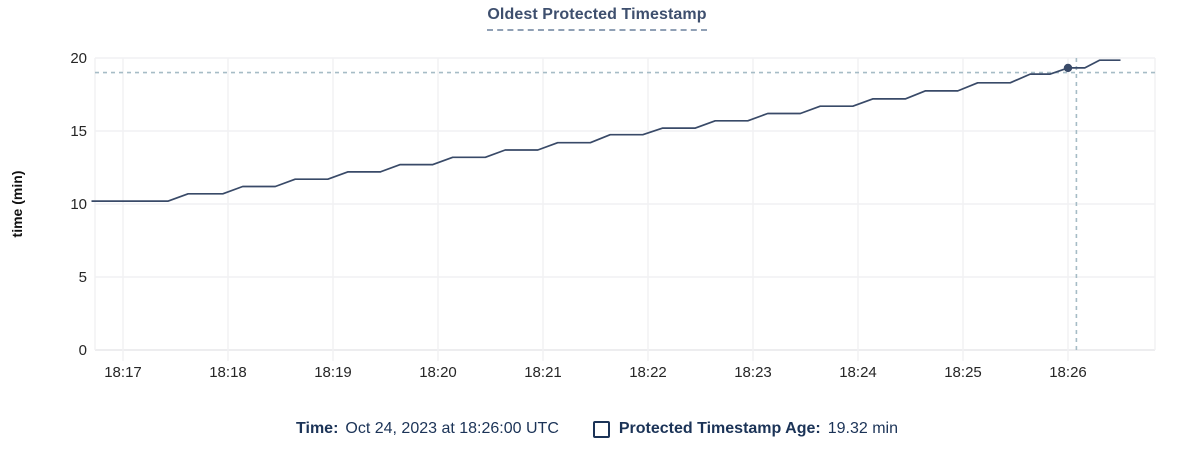 This screenshot has height=466, width=1194. What do you see at coordinates (862, 428) in the screenshot?
I see `hover-series-value: 19.32 min` at bounding box center [862, 428].